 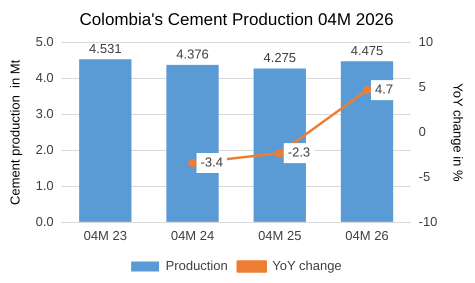 What do you see at coordinates (211, 162) in the screenshot?
I see `data-label: -3.4` at bounding box center [211, 162].